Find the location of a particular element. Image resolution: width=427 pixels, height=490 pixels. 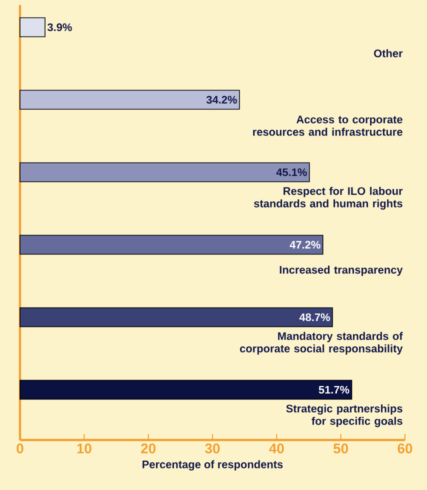

x-tick-label: 30 is located at coordinates (212, 449).